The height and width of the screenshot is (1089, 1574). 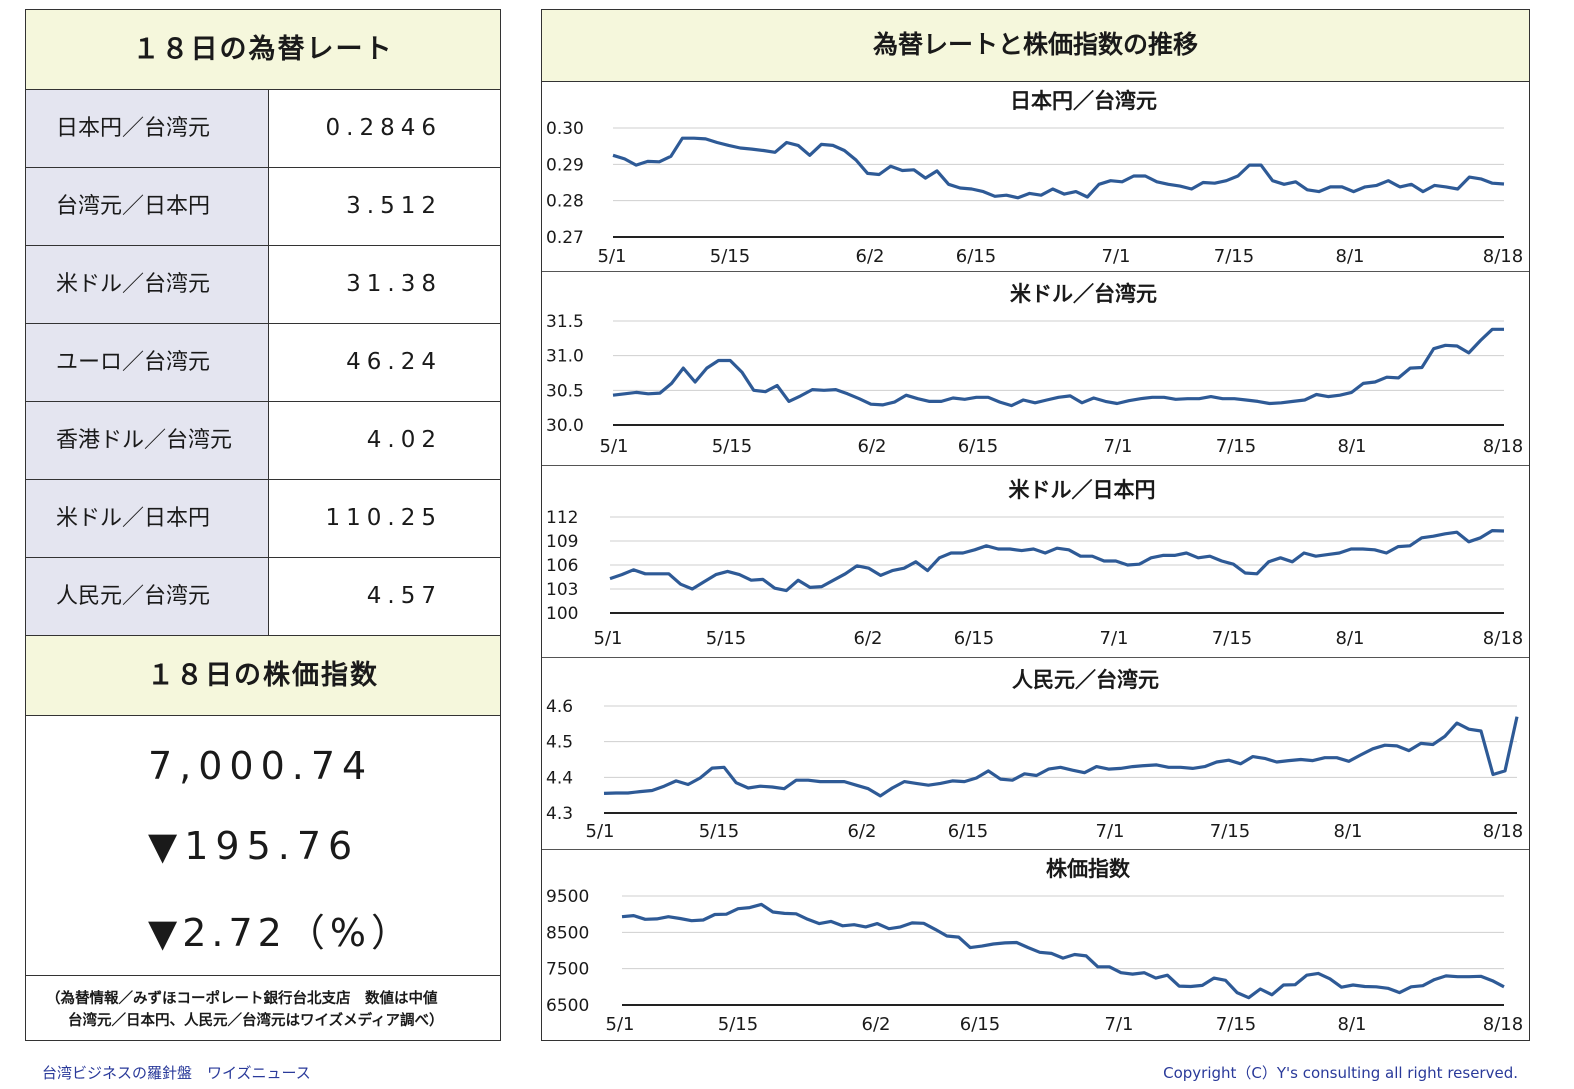 What do you see at coordinates (567, 1006) in the screenshot?
I see `y-tick-label: 6500` at bounding box center [567, 1006].